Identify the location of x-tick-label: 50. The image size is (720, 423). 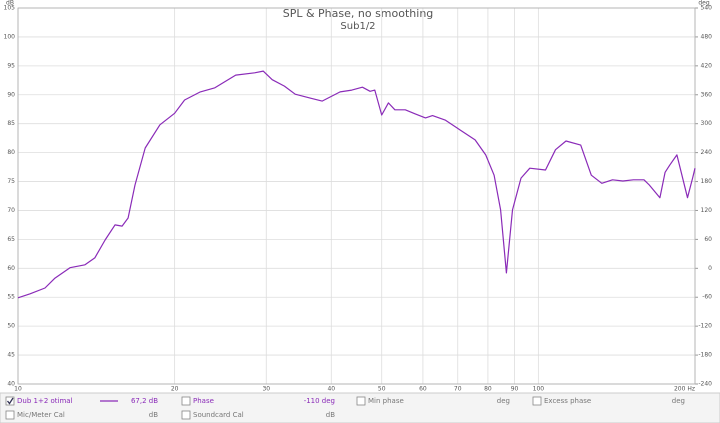
(382, 389).